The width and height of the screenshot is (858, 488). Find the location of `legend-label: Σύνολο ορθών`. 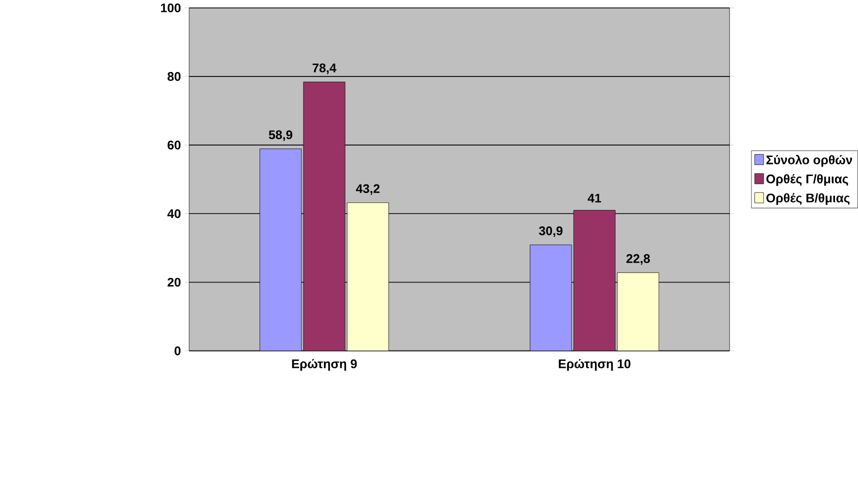

legend-label: Σύνολο ορθών is located at coordinates (809, 160).